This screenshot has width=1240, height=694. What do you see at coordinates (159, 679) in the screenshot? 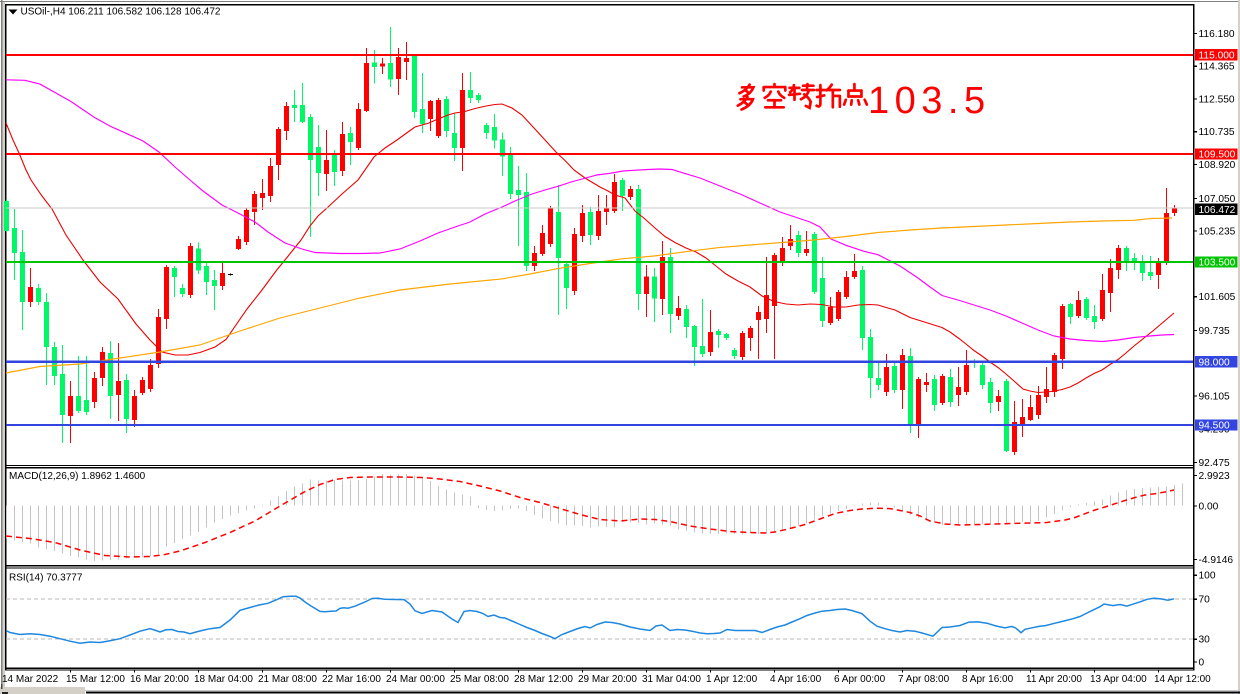
I see `svg-text: 16 Mar 20:00` at bounding box center [159, 679].